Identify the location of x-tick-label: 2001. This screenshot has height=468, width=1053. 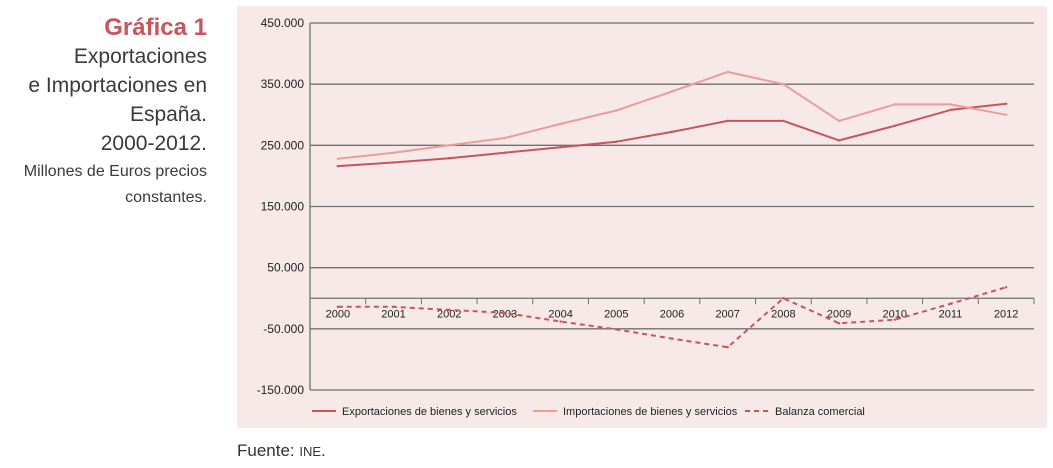
(393, 314).